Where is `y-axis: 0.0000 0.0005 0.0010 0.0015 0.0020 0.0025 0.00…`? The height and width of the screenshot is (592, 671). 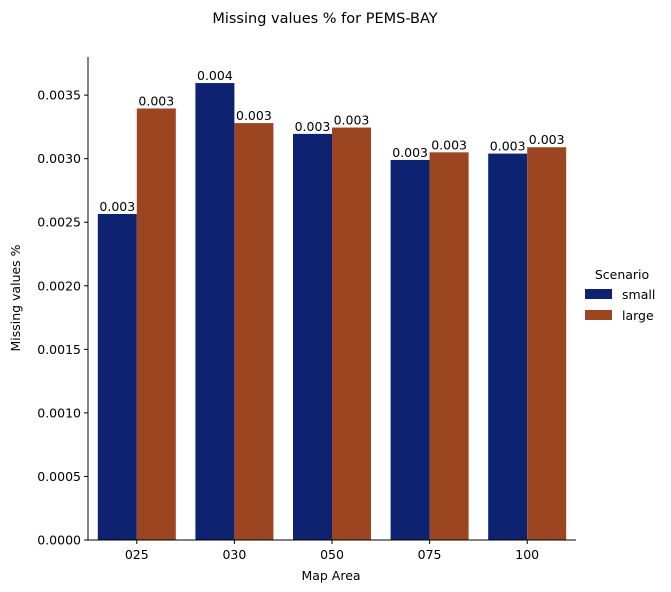
y-axis: 0.0000 0.0005 0.0010 0.0015 0.0020 0.0025 0.00… is located at coordinates (62, 318).